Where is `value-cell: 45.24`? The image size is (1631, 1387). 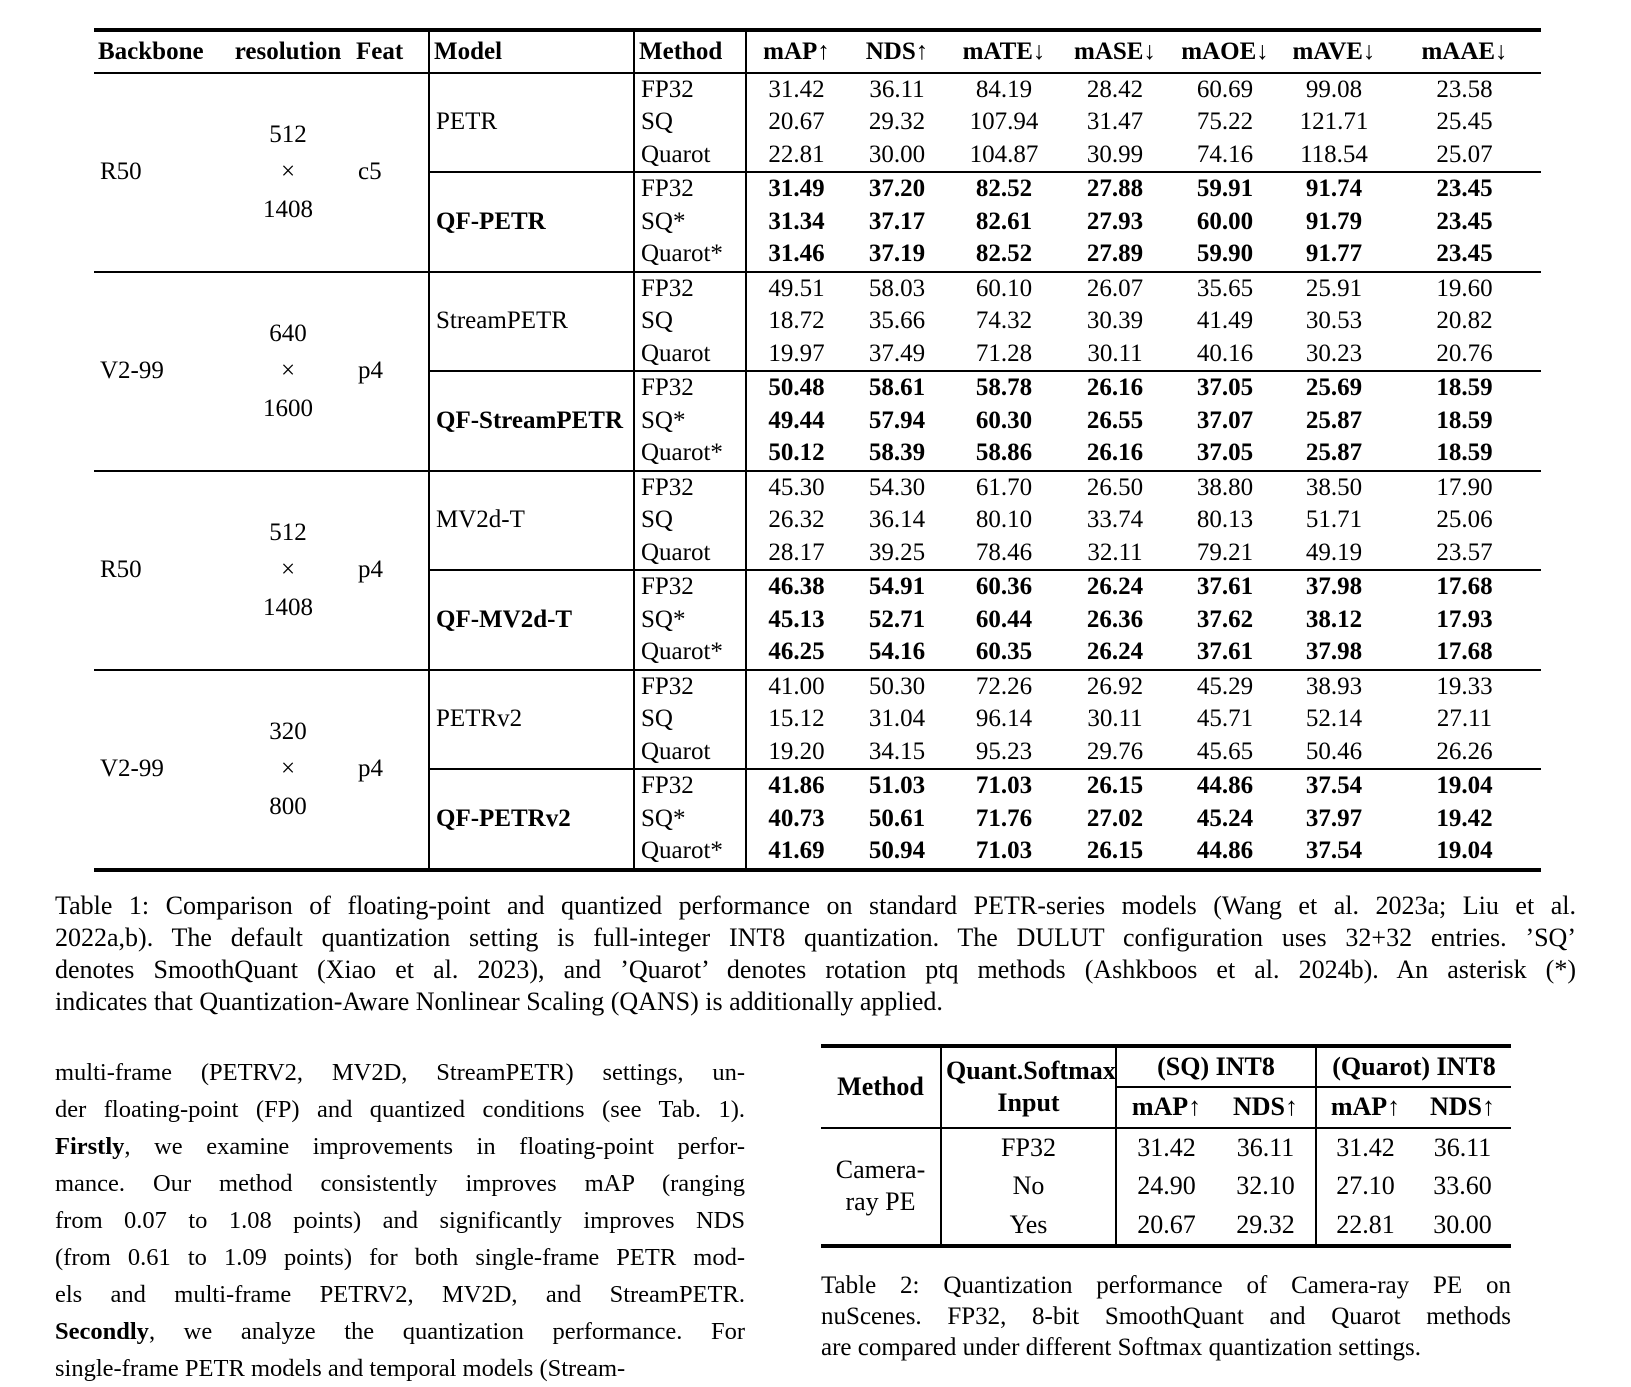 value-cell: 45.24 is located at coordinates (1225, 818).